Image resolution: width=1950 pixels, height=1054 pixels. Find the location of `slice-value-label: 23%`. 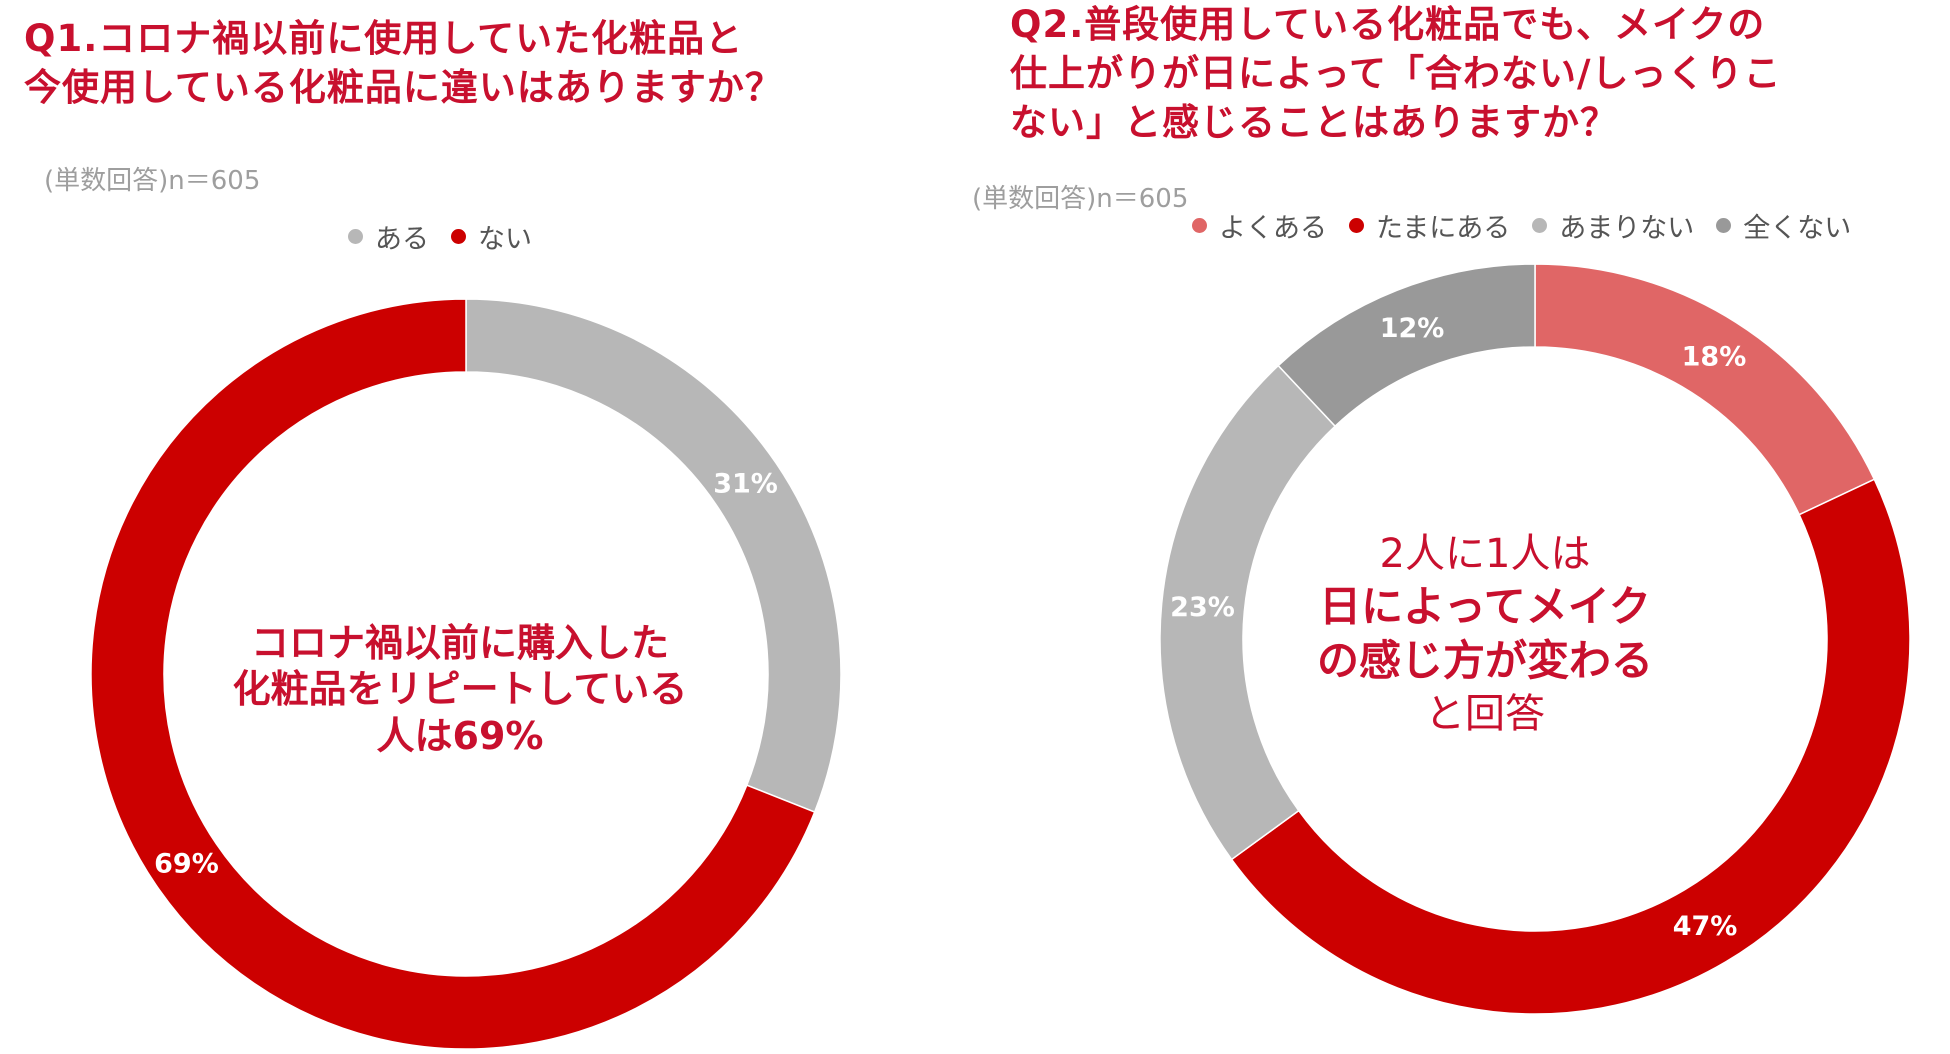

slice-value-label: 23% is located at coordinates (1202, 607).